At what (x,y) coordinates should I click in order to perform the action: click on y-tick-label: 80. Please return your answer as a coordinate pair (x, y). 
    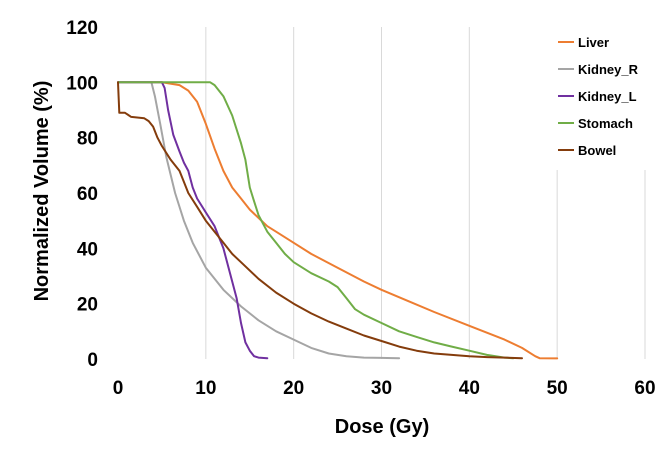
    Looking at the image, I should click on (87, 139).